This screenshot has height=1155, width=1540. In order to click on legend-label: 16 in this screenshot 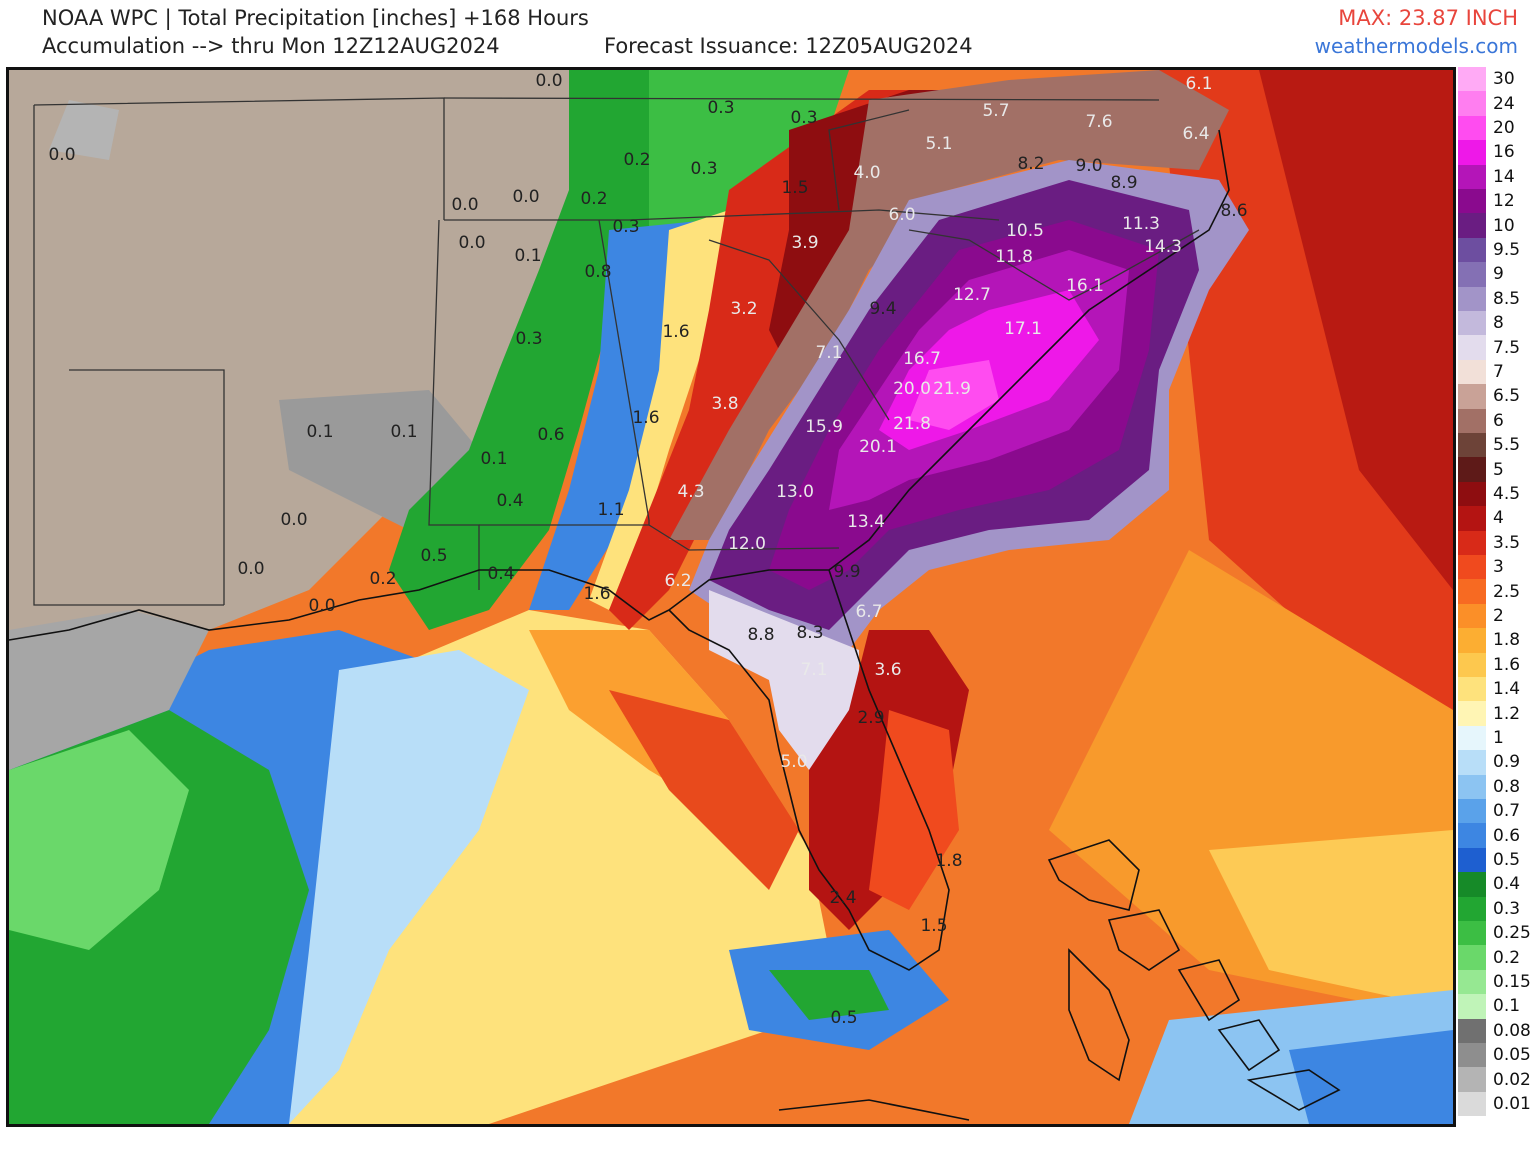, I will do `click(1504, 152)`.